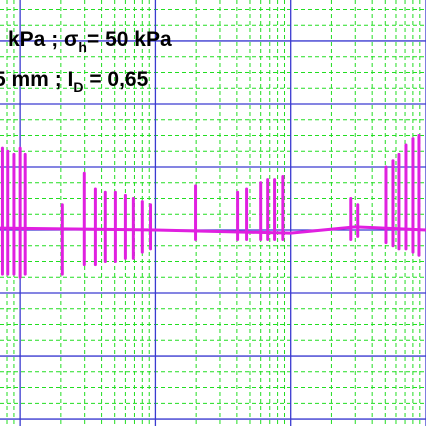 The height and width of the screenshot is (426, 426). Describe the element at coordinates (78, 87) in the screenshot. I see `annotation-sub: D` at that location.